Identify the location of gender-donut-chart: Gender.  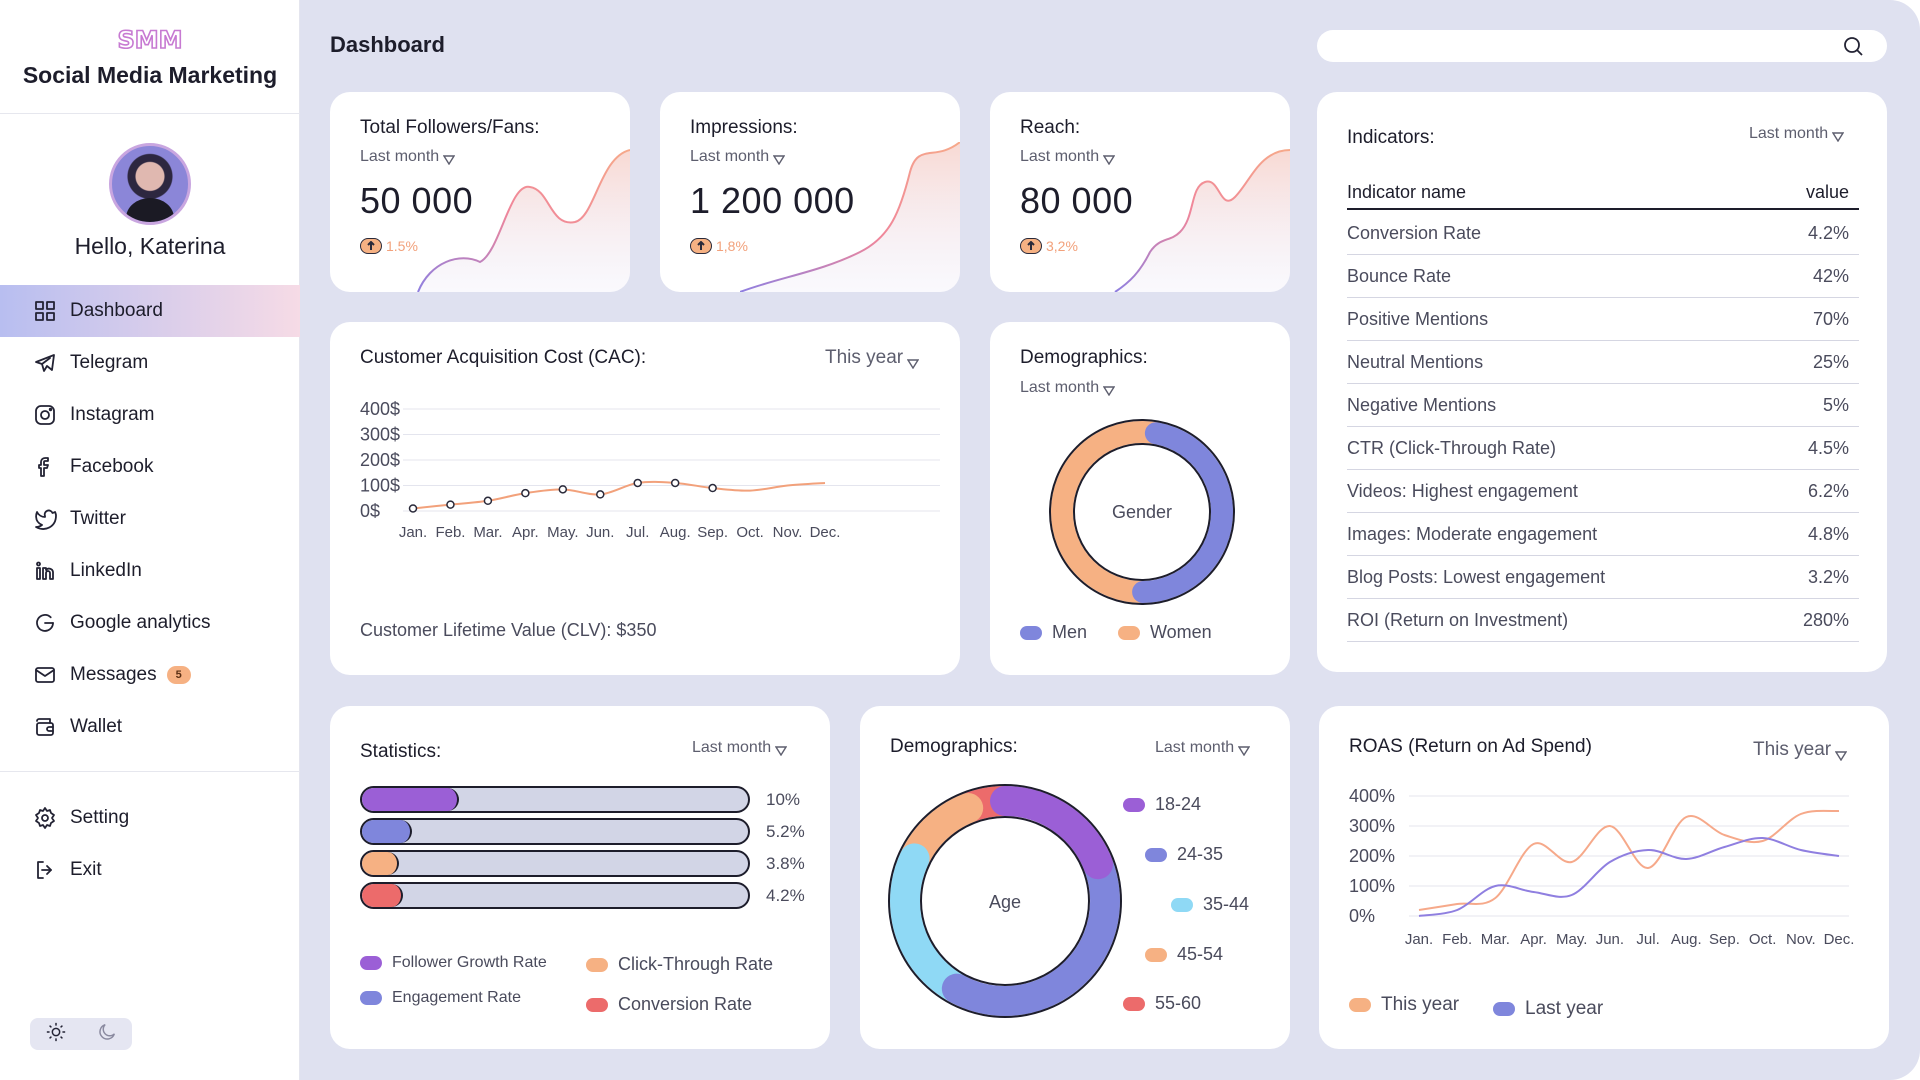
(1142, 512).